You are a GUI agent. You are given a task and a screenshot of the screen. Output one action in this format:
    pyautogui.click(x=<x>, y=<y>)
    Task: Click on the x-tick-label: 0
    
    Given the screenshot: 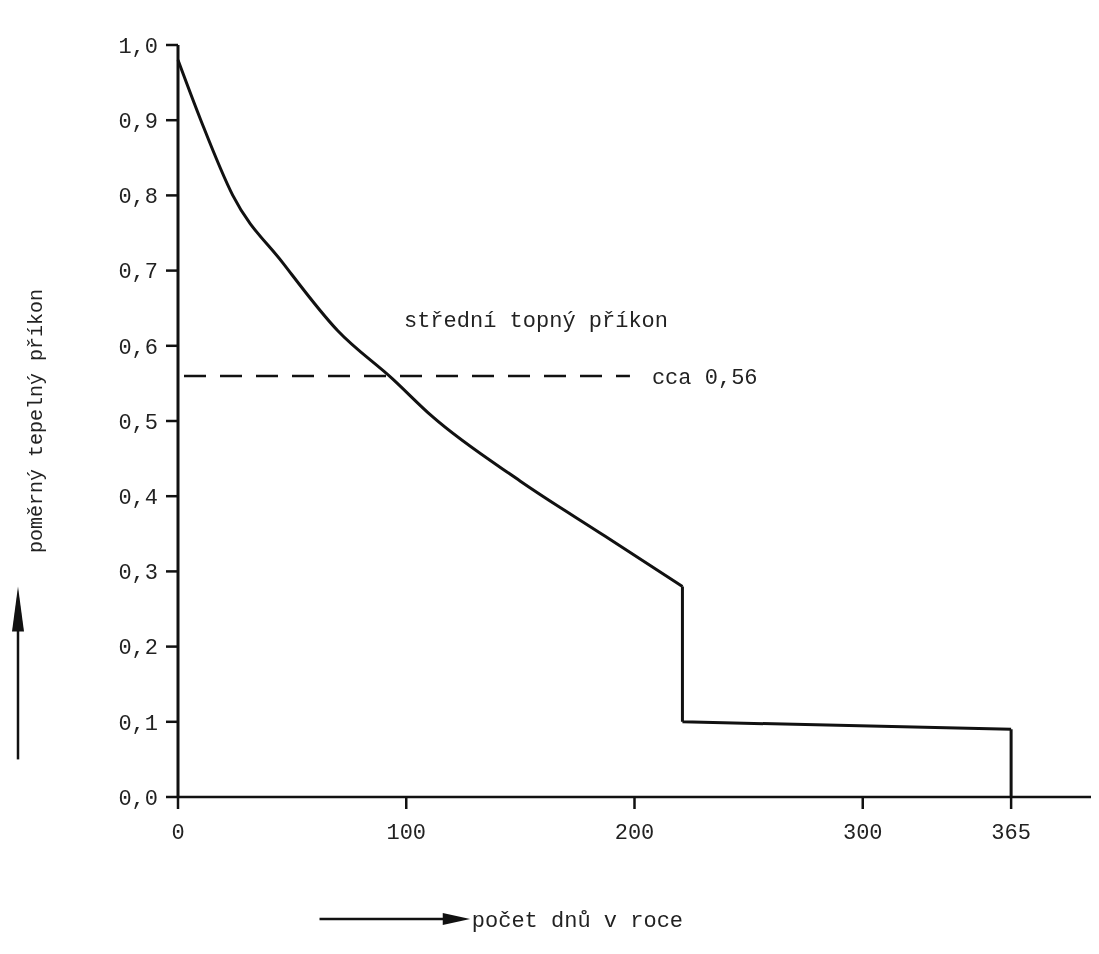 What is the action you would take?
    pyautogui.click(x=178, y=833)
    